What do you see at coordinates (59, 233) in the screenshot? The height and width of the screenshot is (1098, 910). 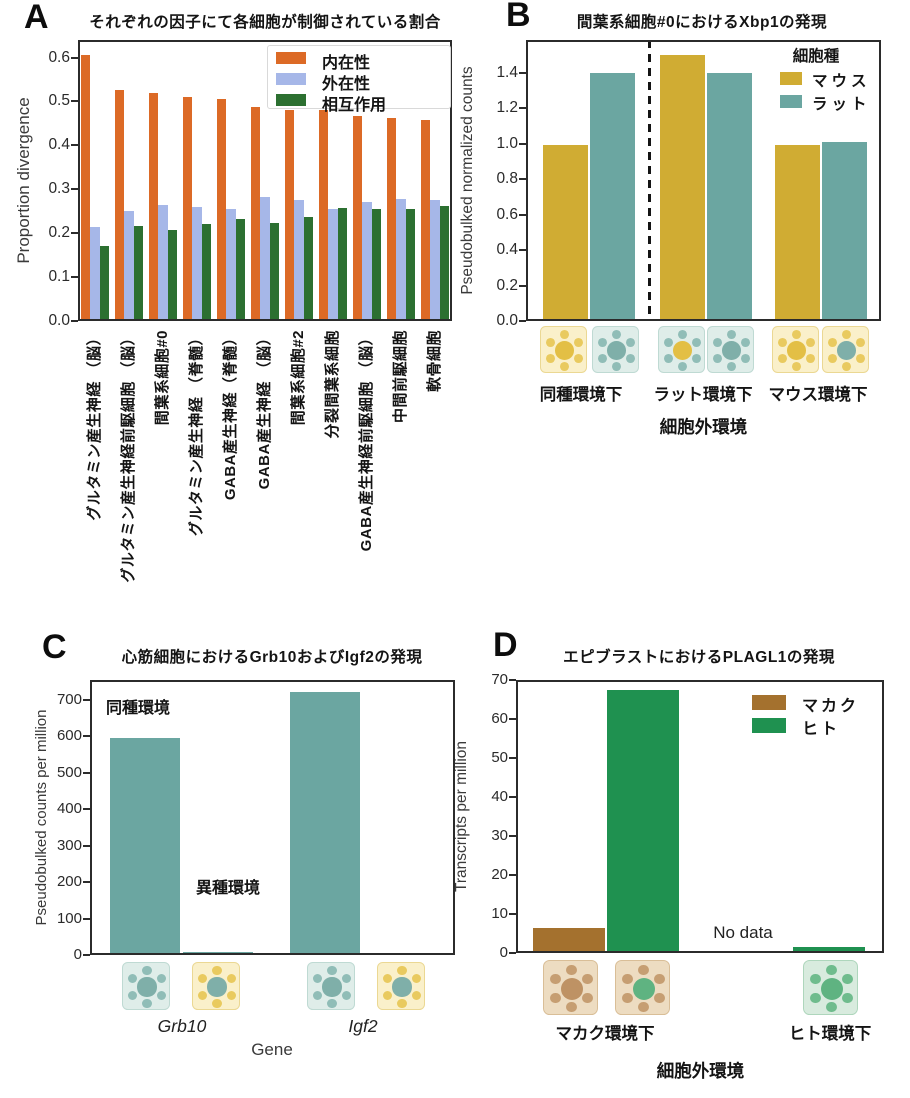 I see `y-tick-label: 0.2` at bounding box center [59, 233].